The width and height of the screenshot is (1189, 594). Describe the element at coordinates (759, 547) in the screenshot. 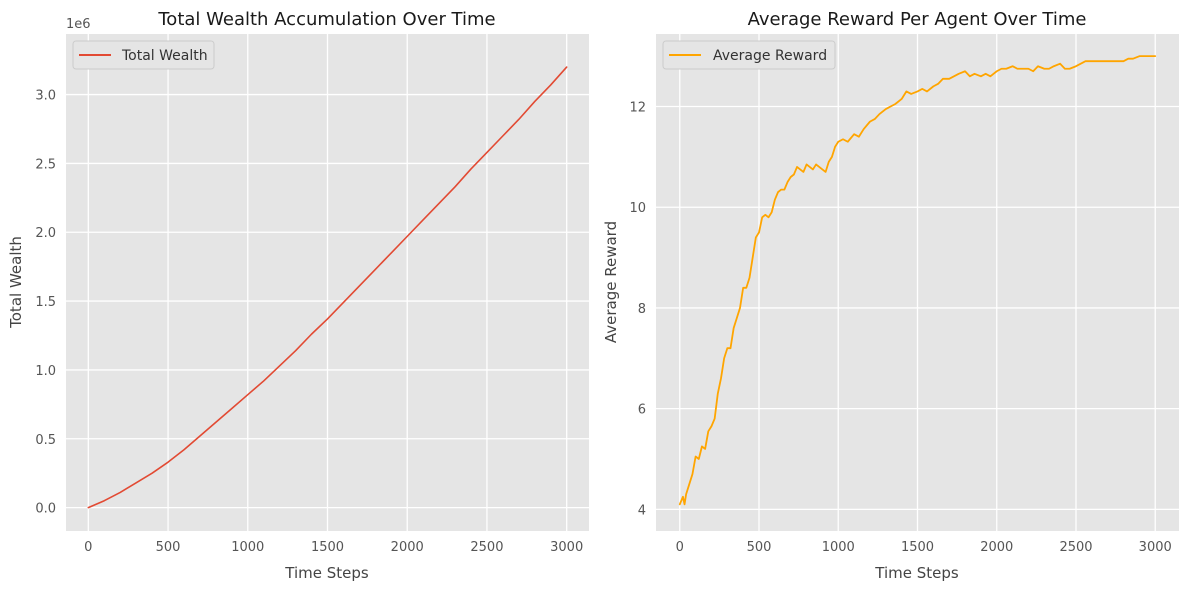

I see `reward-x-tick-label: 500` at that location.